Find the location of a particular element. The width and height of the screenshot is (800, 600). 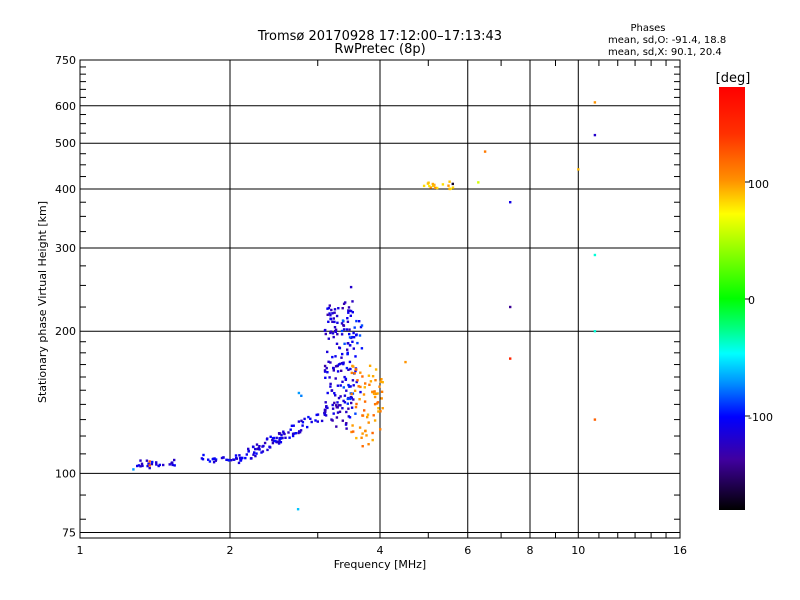

chart-title: Tromsø 20170928 17:12:00–17:13:43 is located at coordinates (379, 36).